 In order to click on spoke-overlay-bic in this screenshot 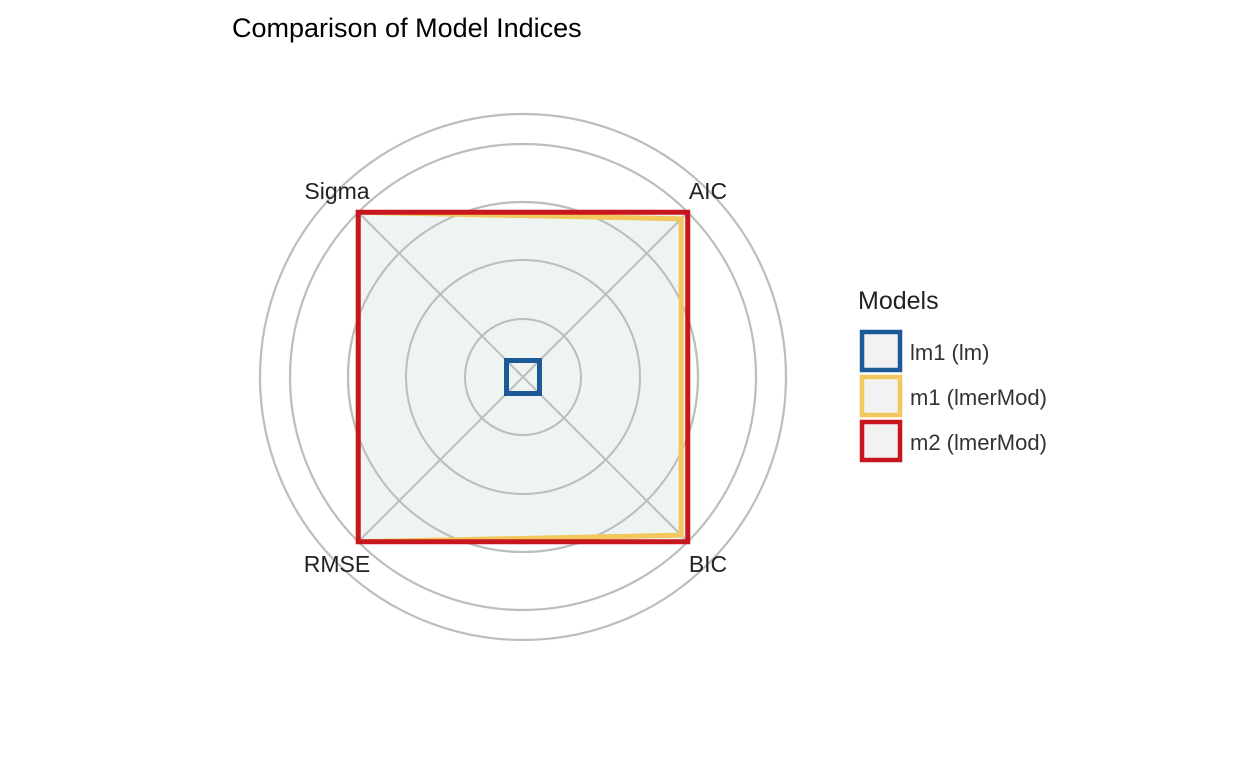, I will do `click(605, 459)`.